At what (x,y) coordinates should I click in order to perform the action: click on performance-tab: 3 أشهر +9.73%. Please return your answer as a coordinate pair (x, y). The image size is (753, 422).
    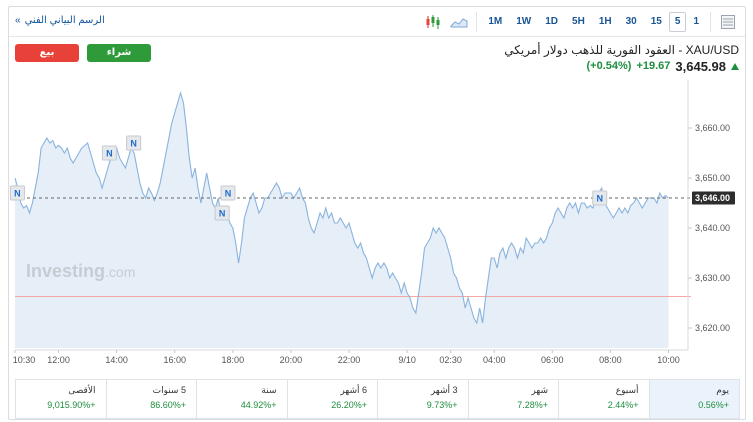
    Looking at the image, I should click on (422, 399).